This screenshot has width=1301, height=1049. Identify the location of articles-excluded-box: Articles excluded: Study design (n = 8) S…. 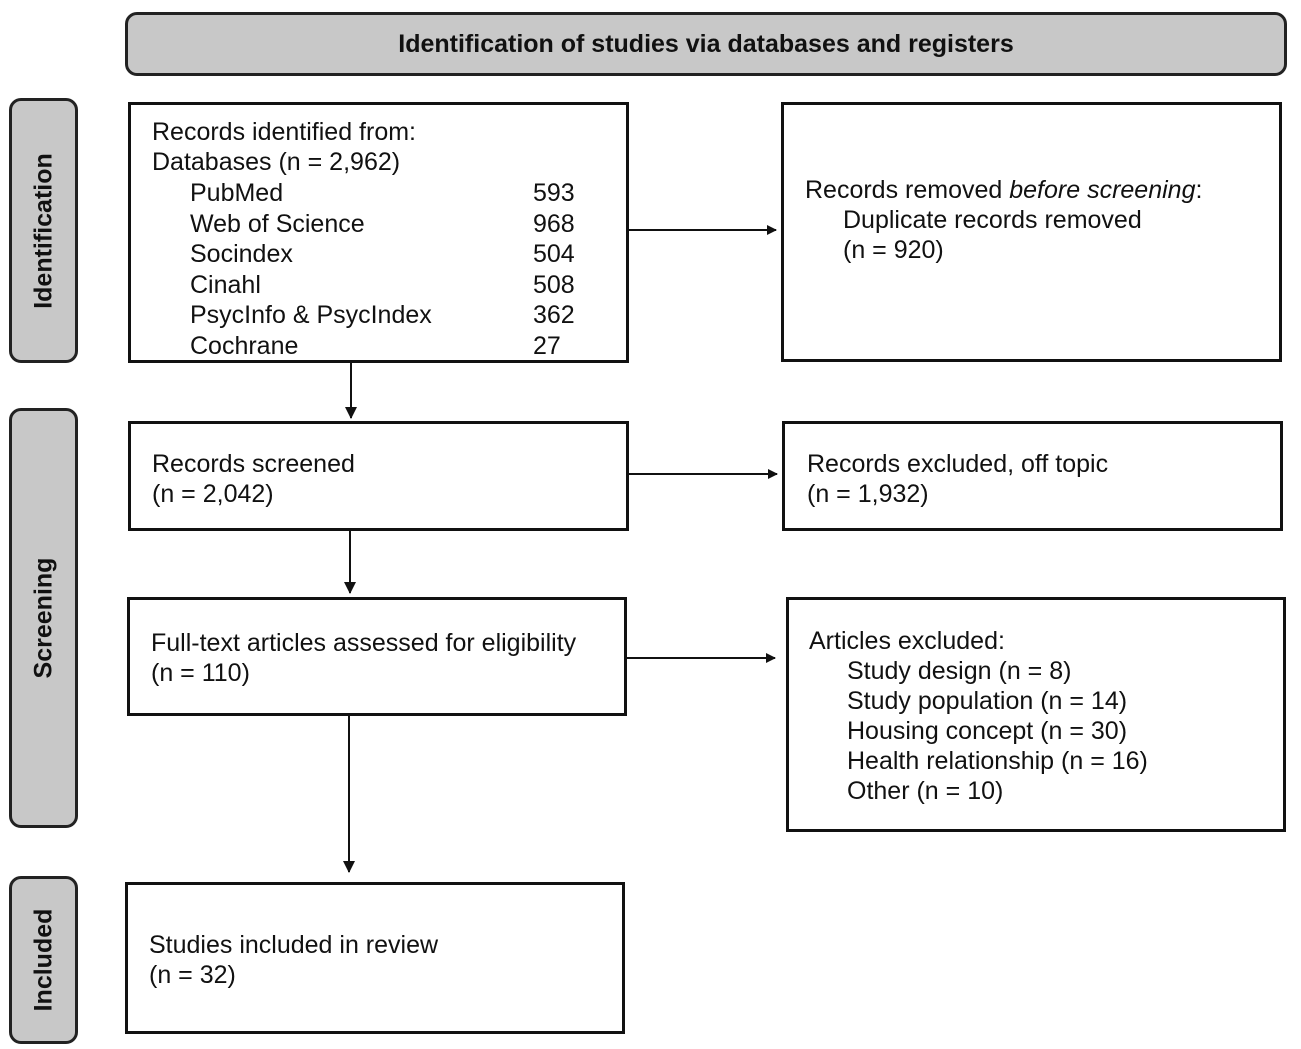
(1036, 714).